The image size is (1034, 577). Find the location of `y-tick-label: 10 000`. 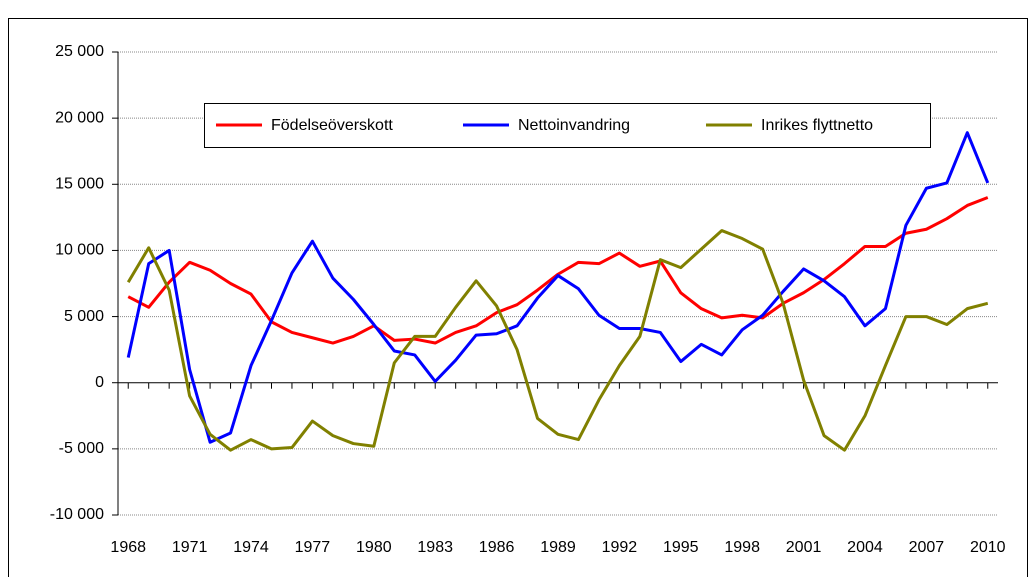

y-tick-label: 10 000 is located at coordinates (79, 250).